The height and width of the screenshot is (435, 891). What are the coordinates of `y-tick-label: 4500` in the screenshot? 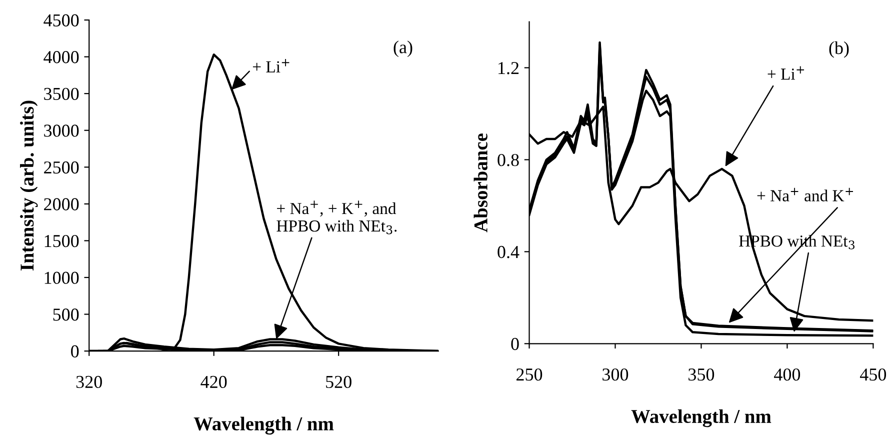 It's located at (61, 20).